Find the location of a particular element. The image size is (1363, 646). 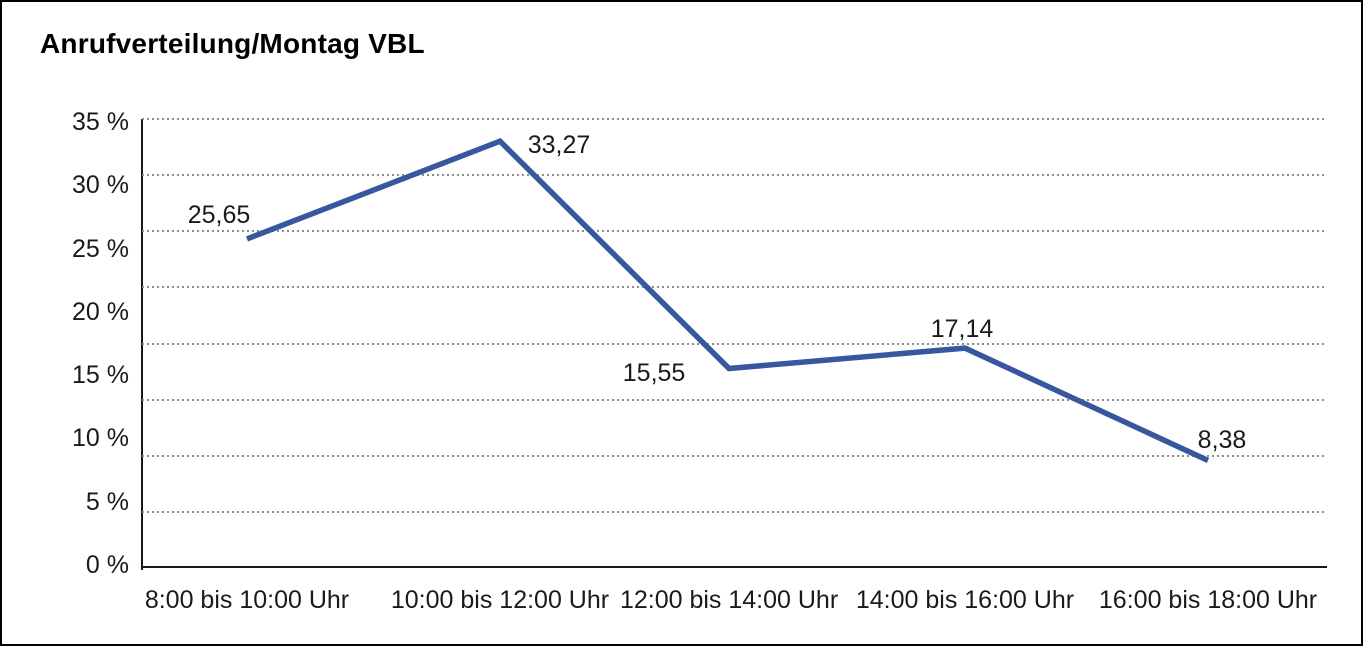

x-tick-label: 10:00 bis 12:00 Uhr is located at coordinates (500, 600).